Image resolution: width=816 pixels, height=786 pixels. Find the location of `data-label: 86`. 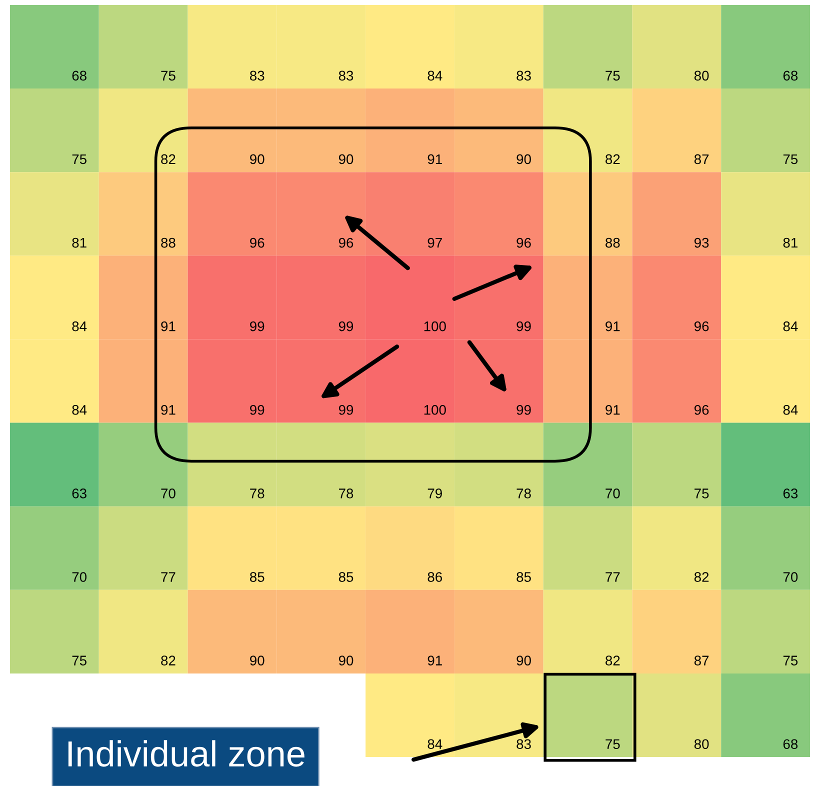

data-label: 86 is located at coordinates (435, 577).